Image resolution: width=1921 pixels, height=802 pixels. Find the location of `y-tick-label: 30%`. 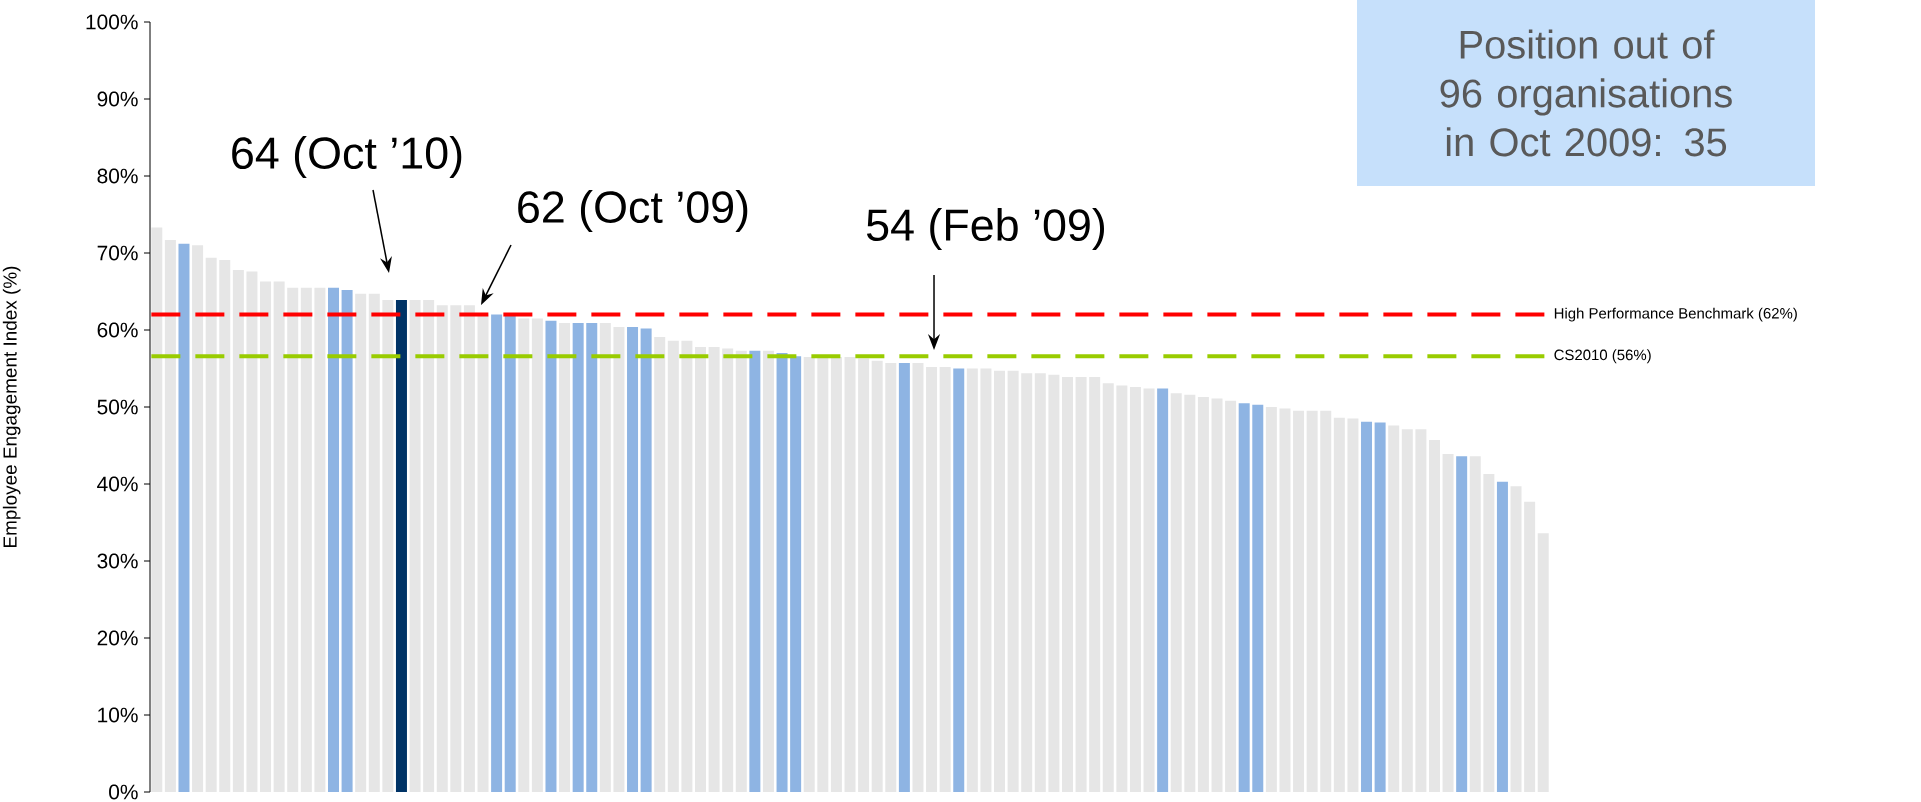

y-tick-label: 30% is located at coordinates (117, 561).